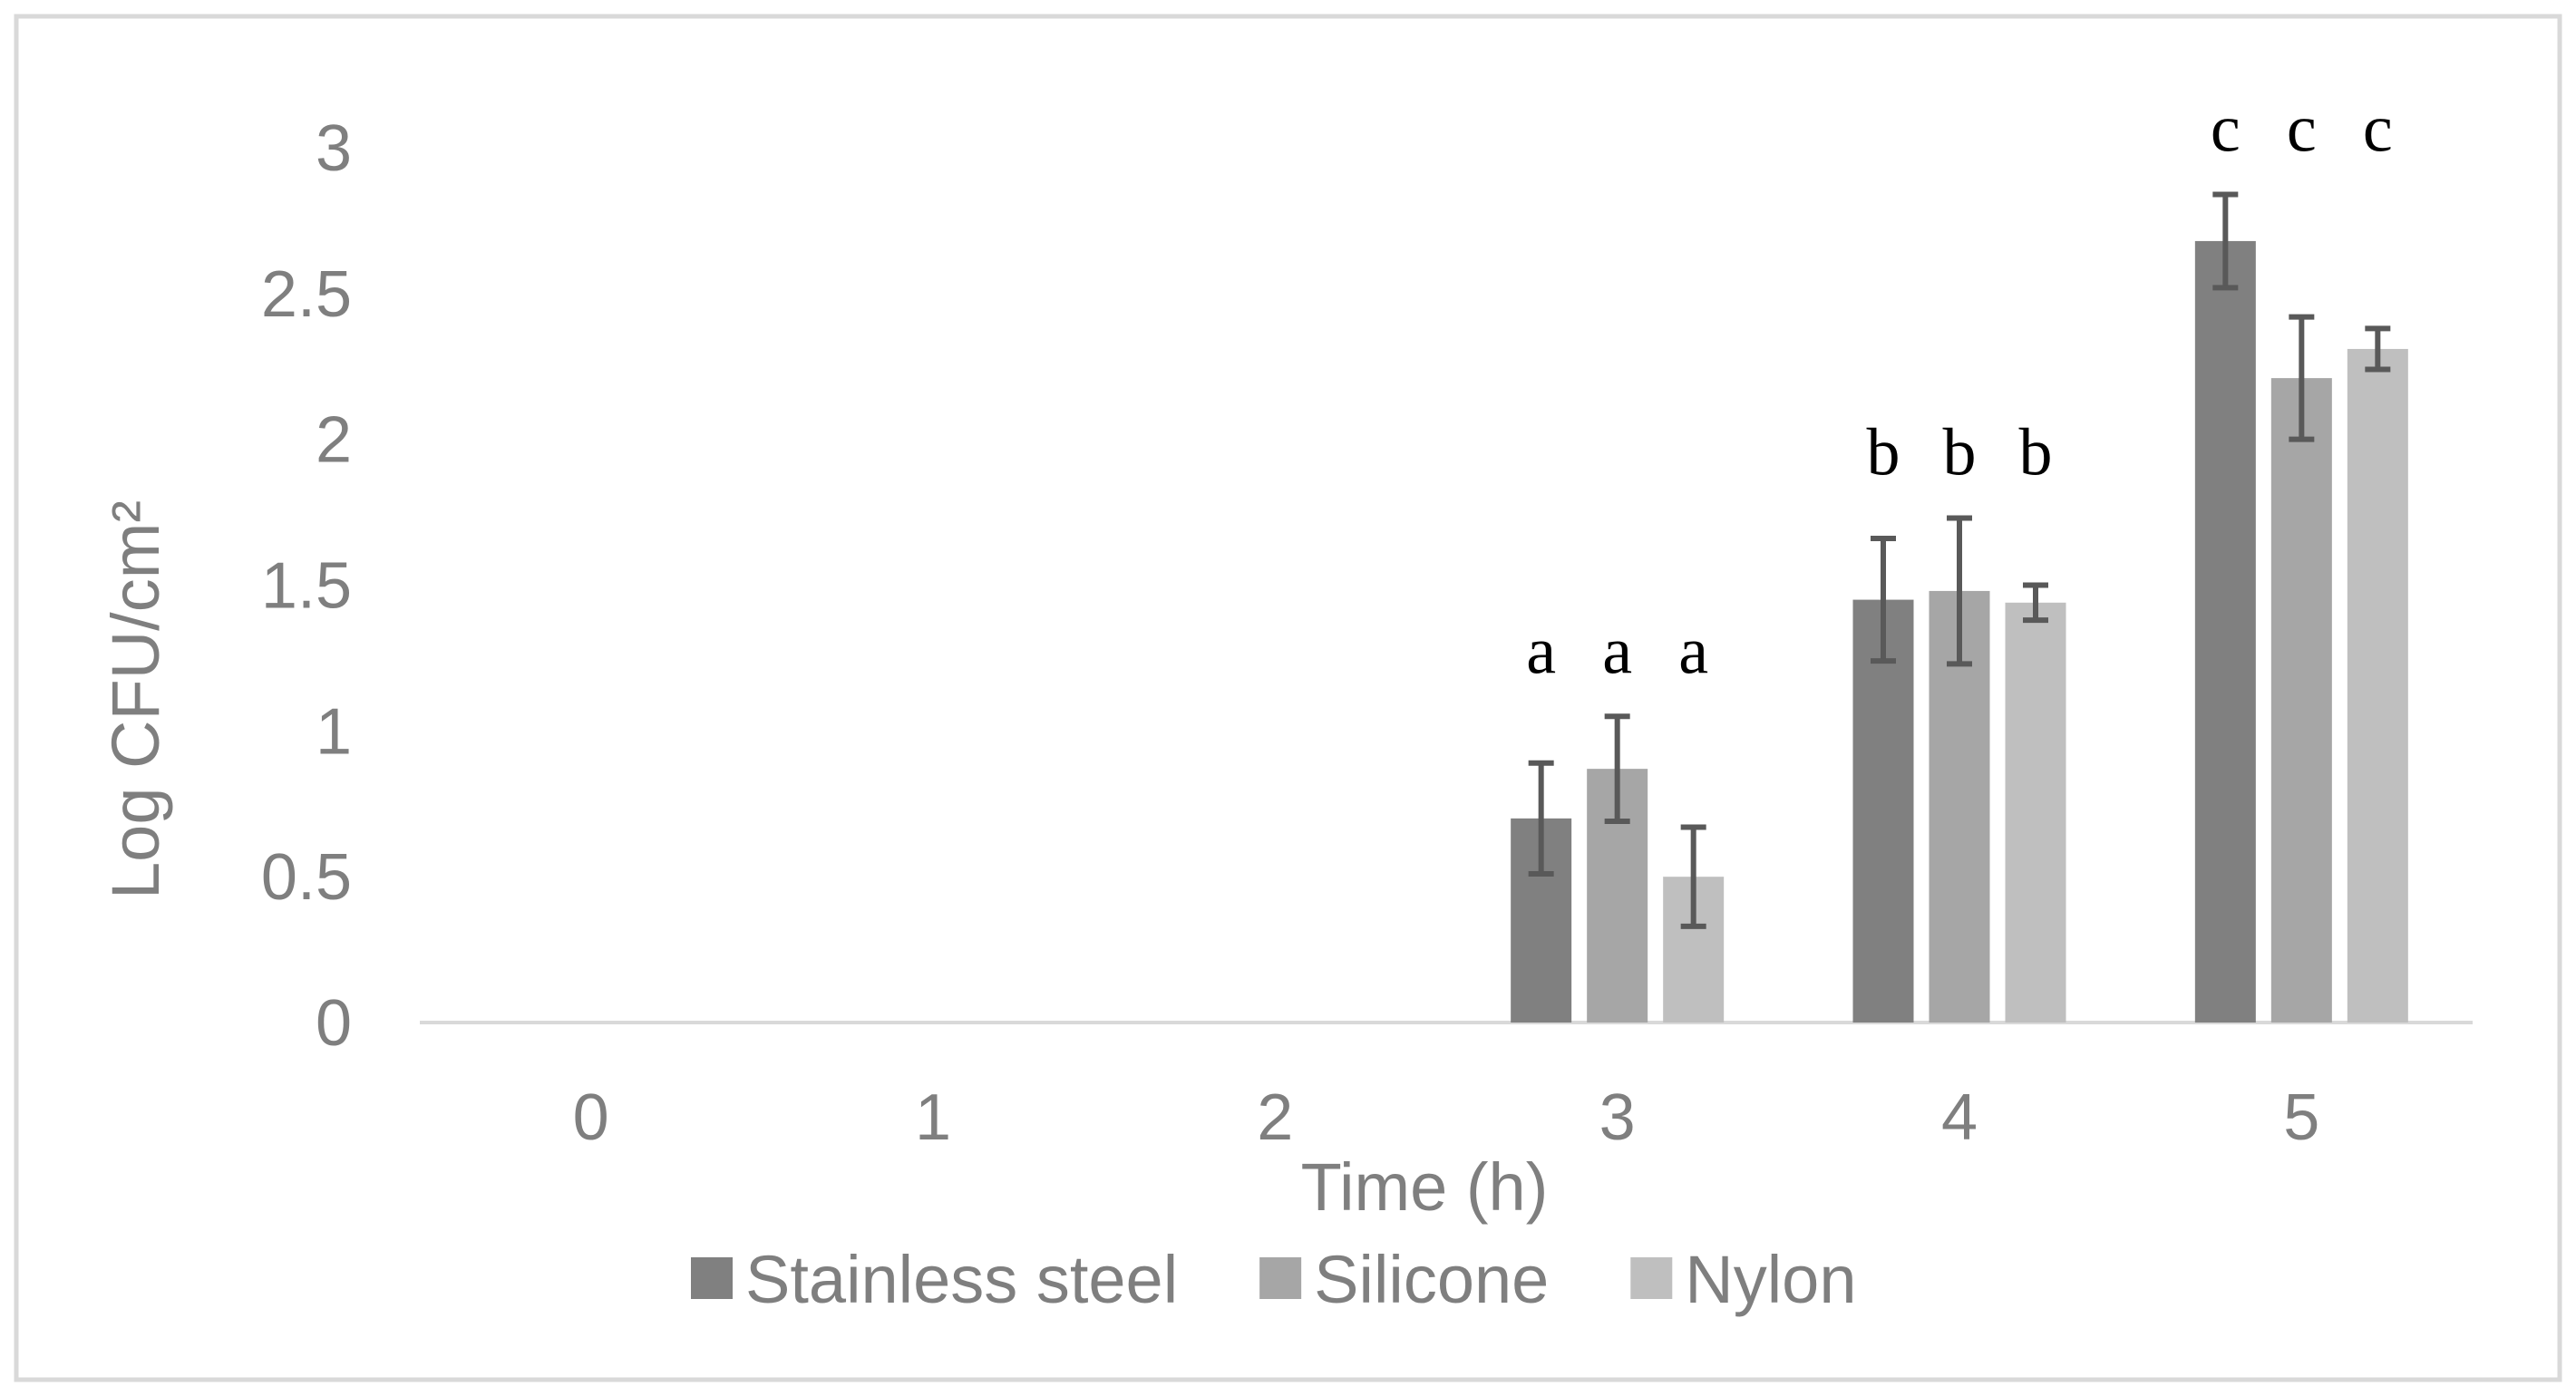 Image resolution: width=2576 pixels, height=1396 pixels. Describe the element at coordinates (1275, 1117) in the screenshot. I see `x-tick-label: 2` at that location.